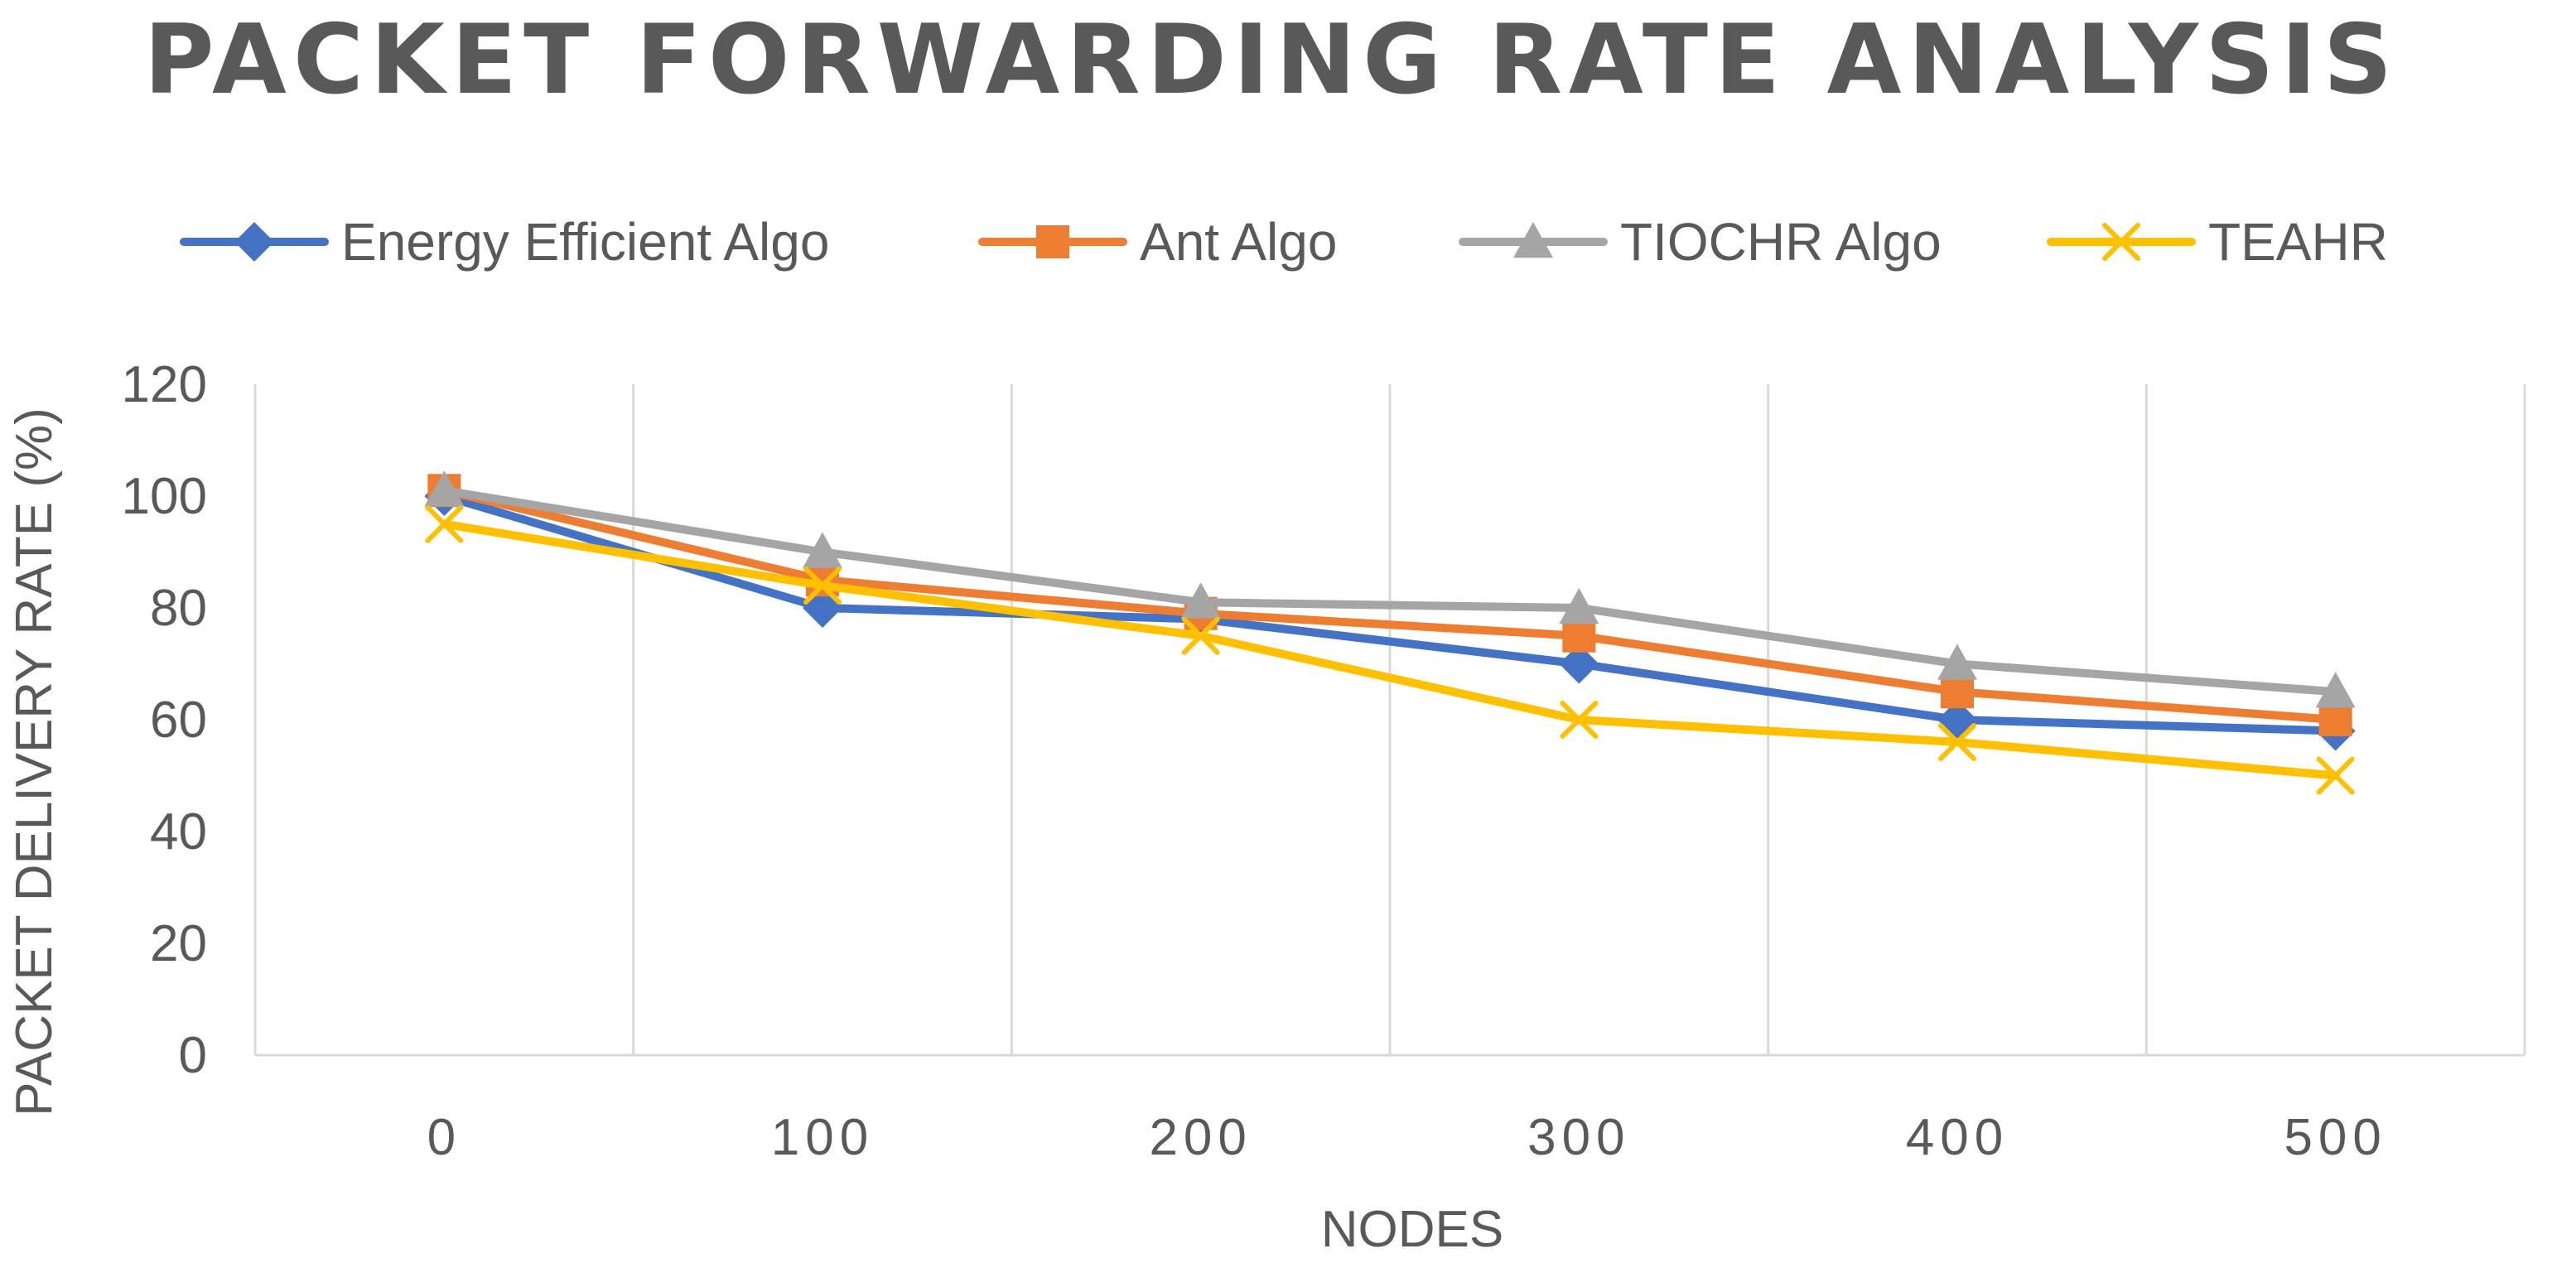 The width and height of the screenshot is (2576, 1268). Describe the element at coordinates (822, 1137) in the screenshot. I see `x-tick-label: 100` at that location.